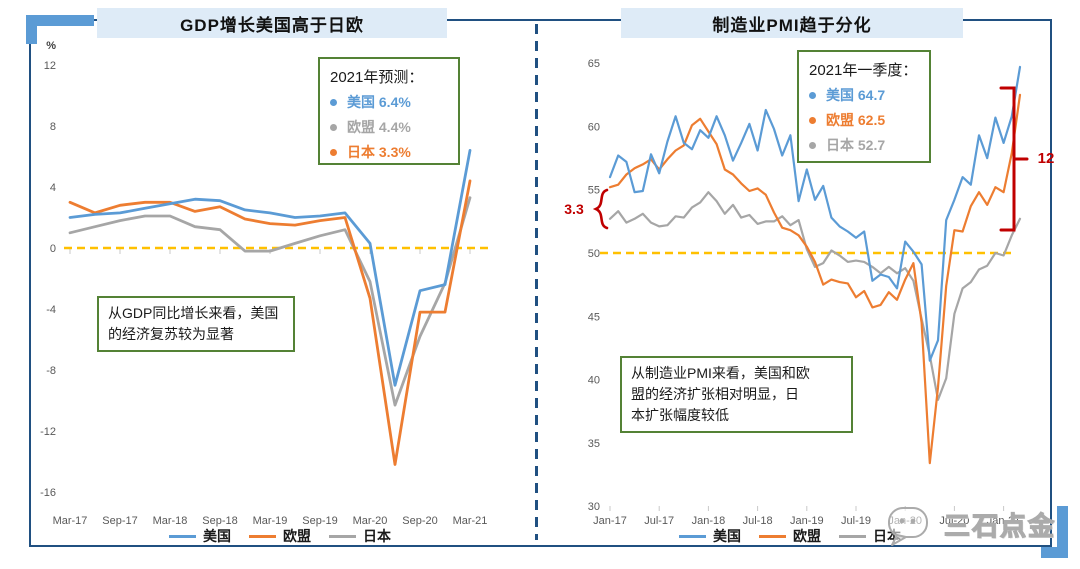 The image size is (1080, 569). Describe the element at coordinates (196, 324) in the screenshot. I see `left-annotation-box: 从GDP同比增长来看，美国 的经济复苏较为显著` at that location.